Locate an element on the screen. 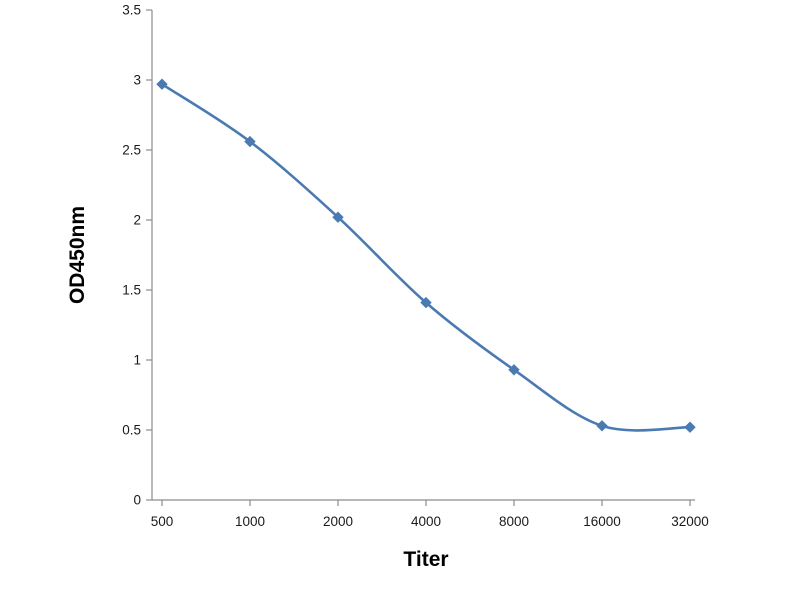 This screenshot has height=600, width=800. y-tick-label: 1 is located at coordinates (137, 360).